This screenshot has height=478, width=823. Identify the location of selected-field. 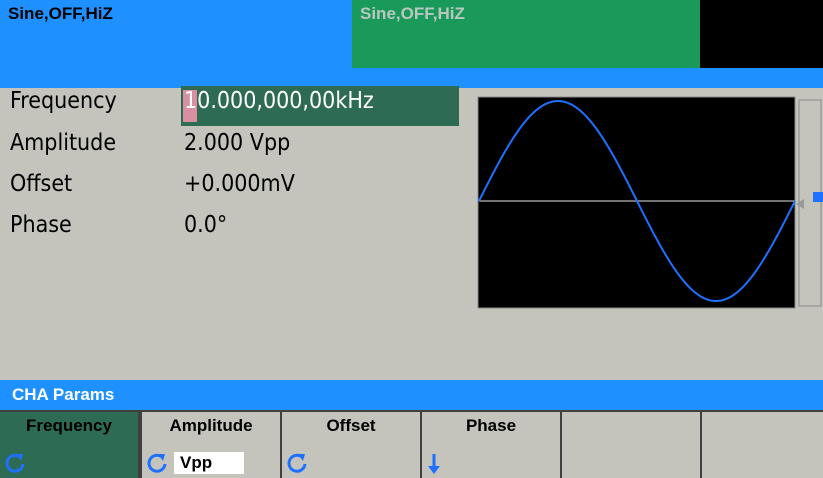
(320, 106).